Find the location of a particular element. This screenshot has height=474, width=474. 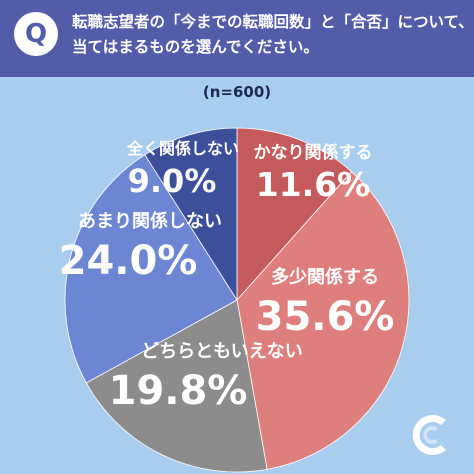

slice-value-very-related: 11.6% is located at coordinates (313, 184).